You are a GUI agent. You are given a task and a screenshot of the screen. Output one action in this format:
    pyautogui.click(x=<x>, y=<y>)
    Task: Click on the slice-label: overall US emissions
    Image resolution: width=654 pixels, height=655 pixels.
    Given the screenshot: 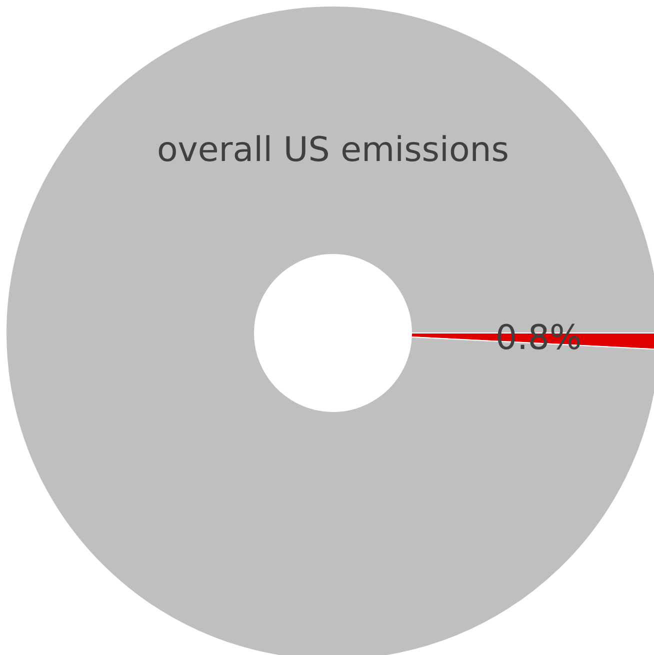 What is the action you would take?
    pyautogui.click(x=333, y=150)
    